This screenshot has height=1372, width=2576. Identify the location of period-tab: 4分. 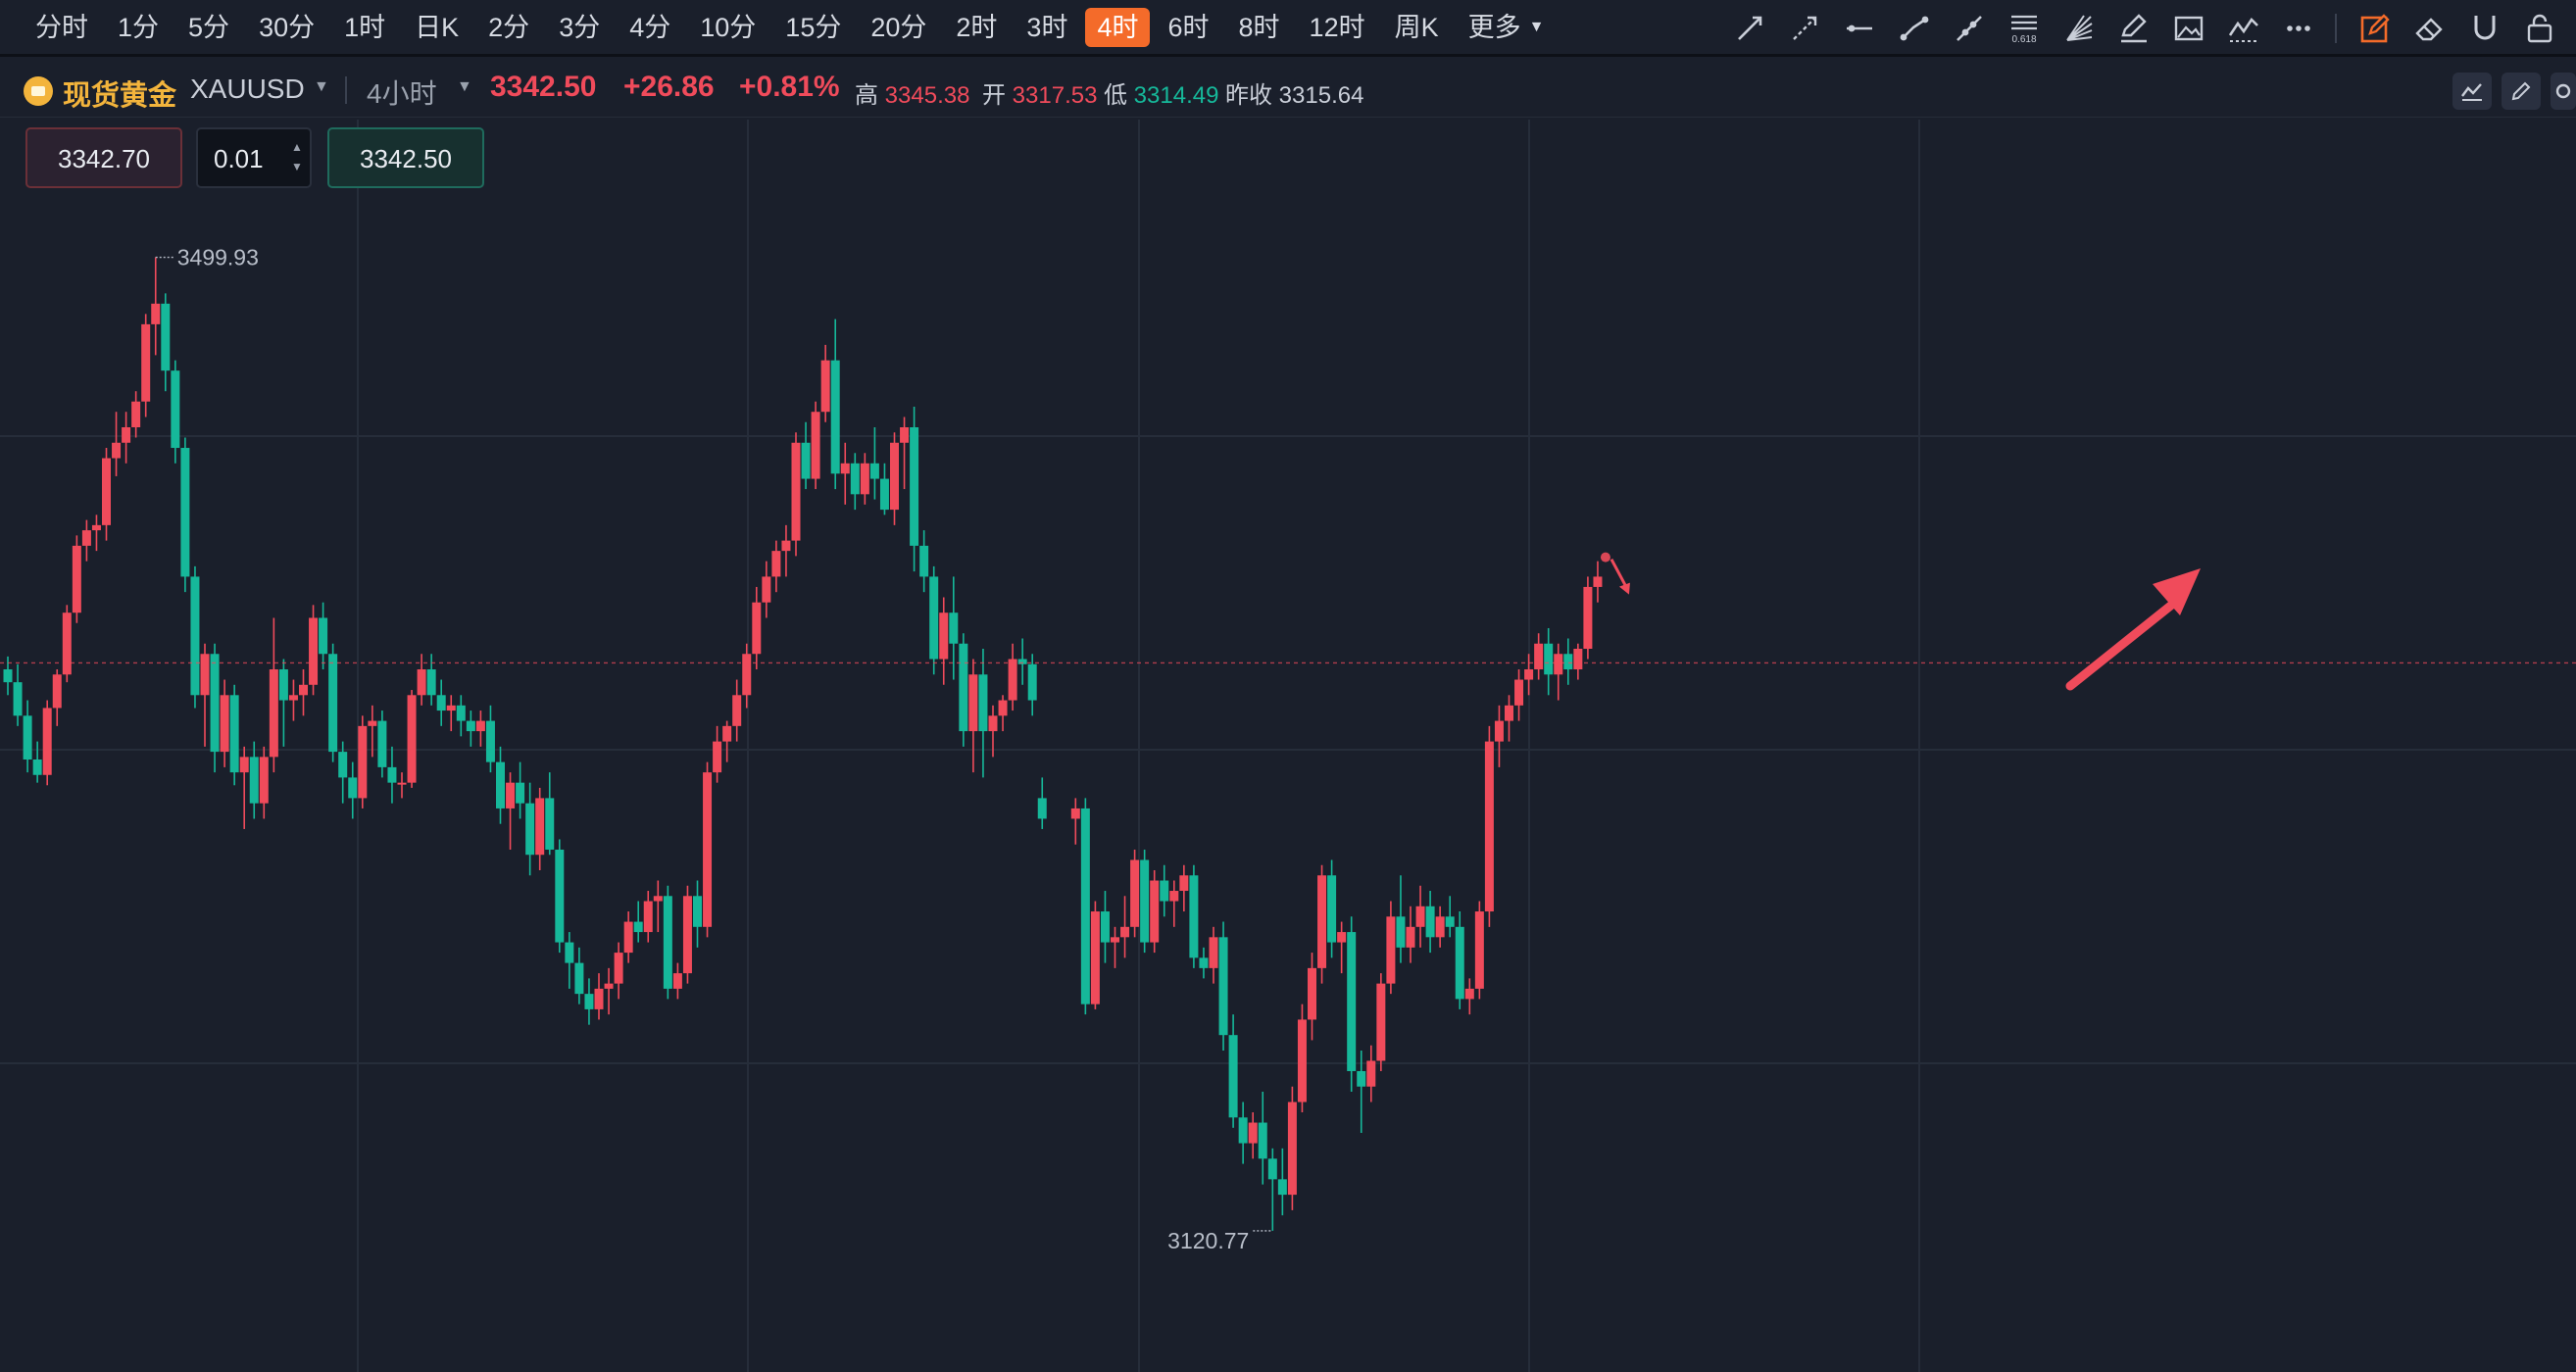
(650, 27).